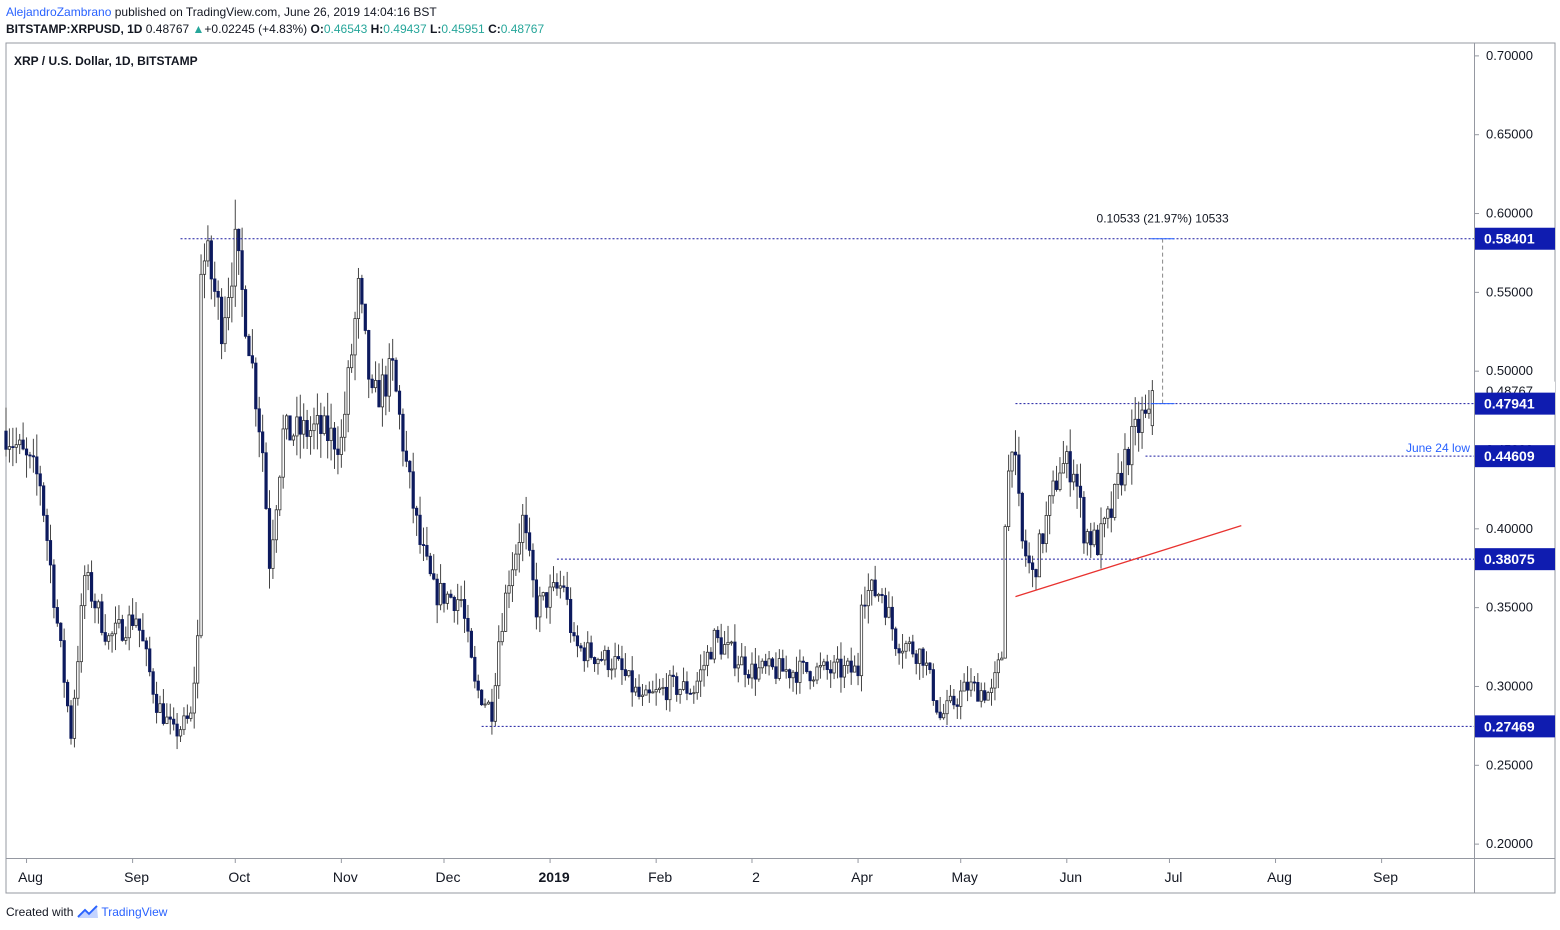 This screenshot has height=930, width=1560. What do you see at coordinates (522, 29) in the screenshot?
I see `close-value: 0.48767` at bounding box center [522, 29].